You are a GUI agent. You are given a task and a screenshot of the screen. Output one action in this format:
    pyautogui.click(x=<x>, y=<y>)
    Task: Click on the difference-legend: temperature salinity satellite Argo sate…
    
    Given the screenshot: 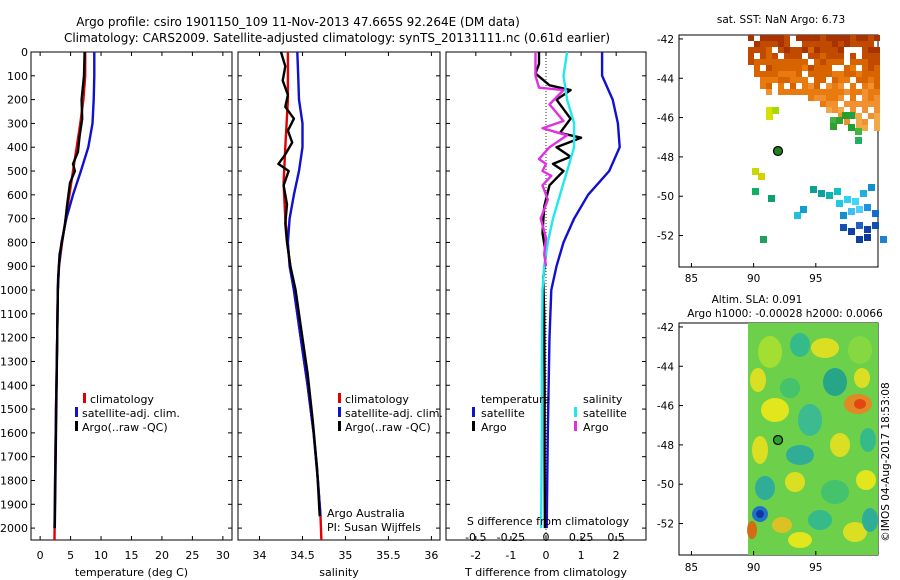 What is the action you would take?
    pyautogui.click(x=549, y=413)
    